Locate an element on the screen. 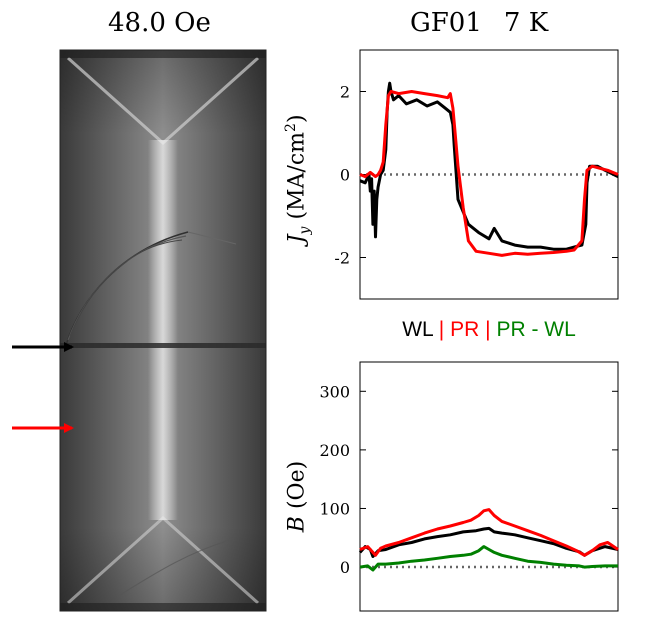  sample-label: GF01 is located at coordinates (446, 23).